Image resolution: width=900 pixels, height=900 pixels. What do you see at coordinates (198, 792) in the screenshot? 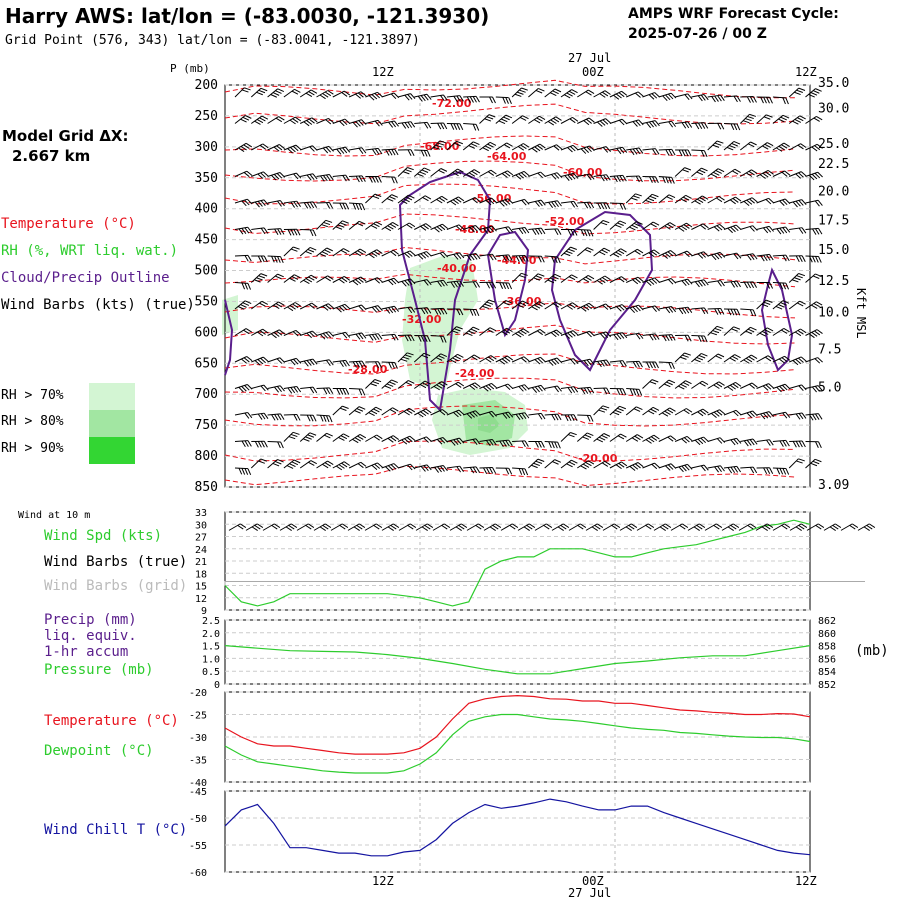
I see `windchill-tick-label: -45` at bounding box center [198, 792].